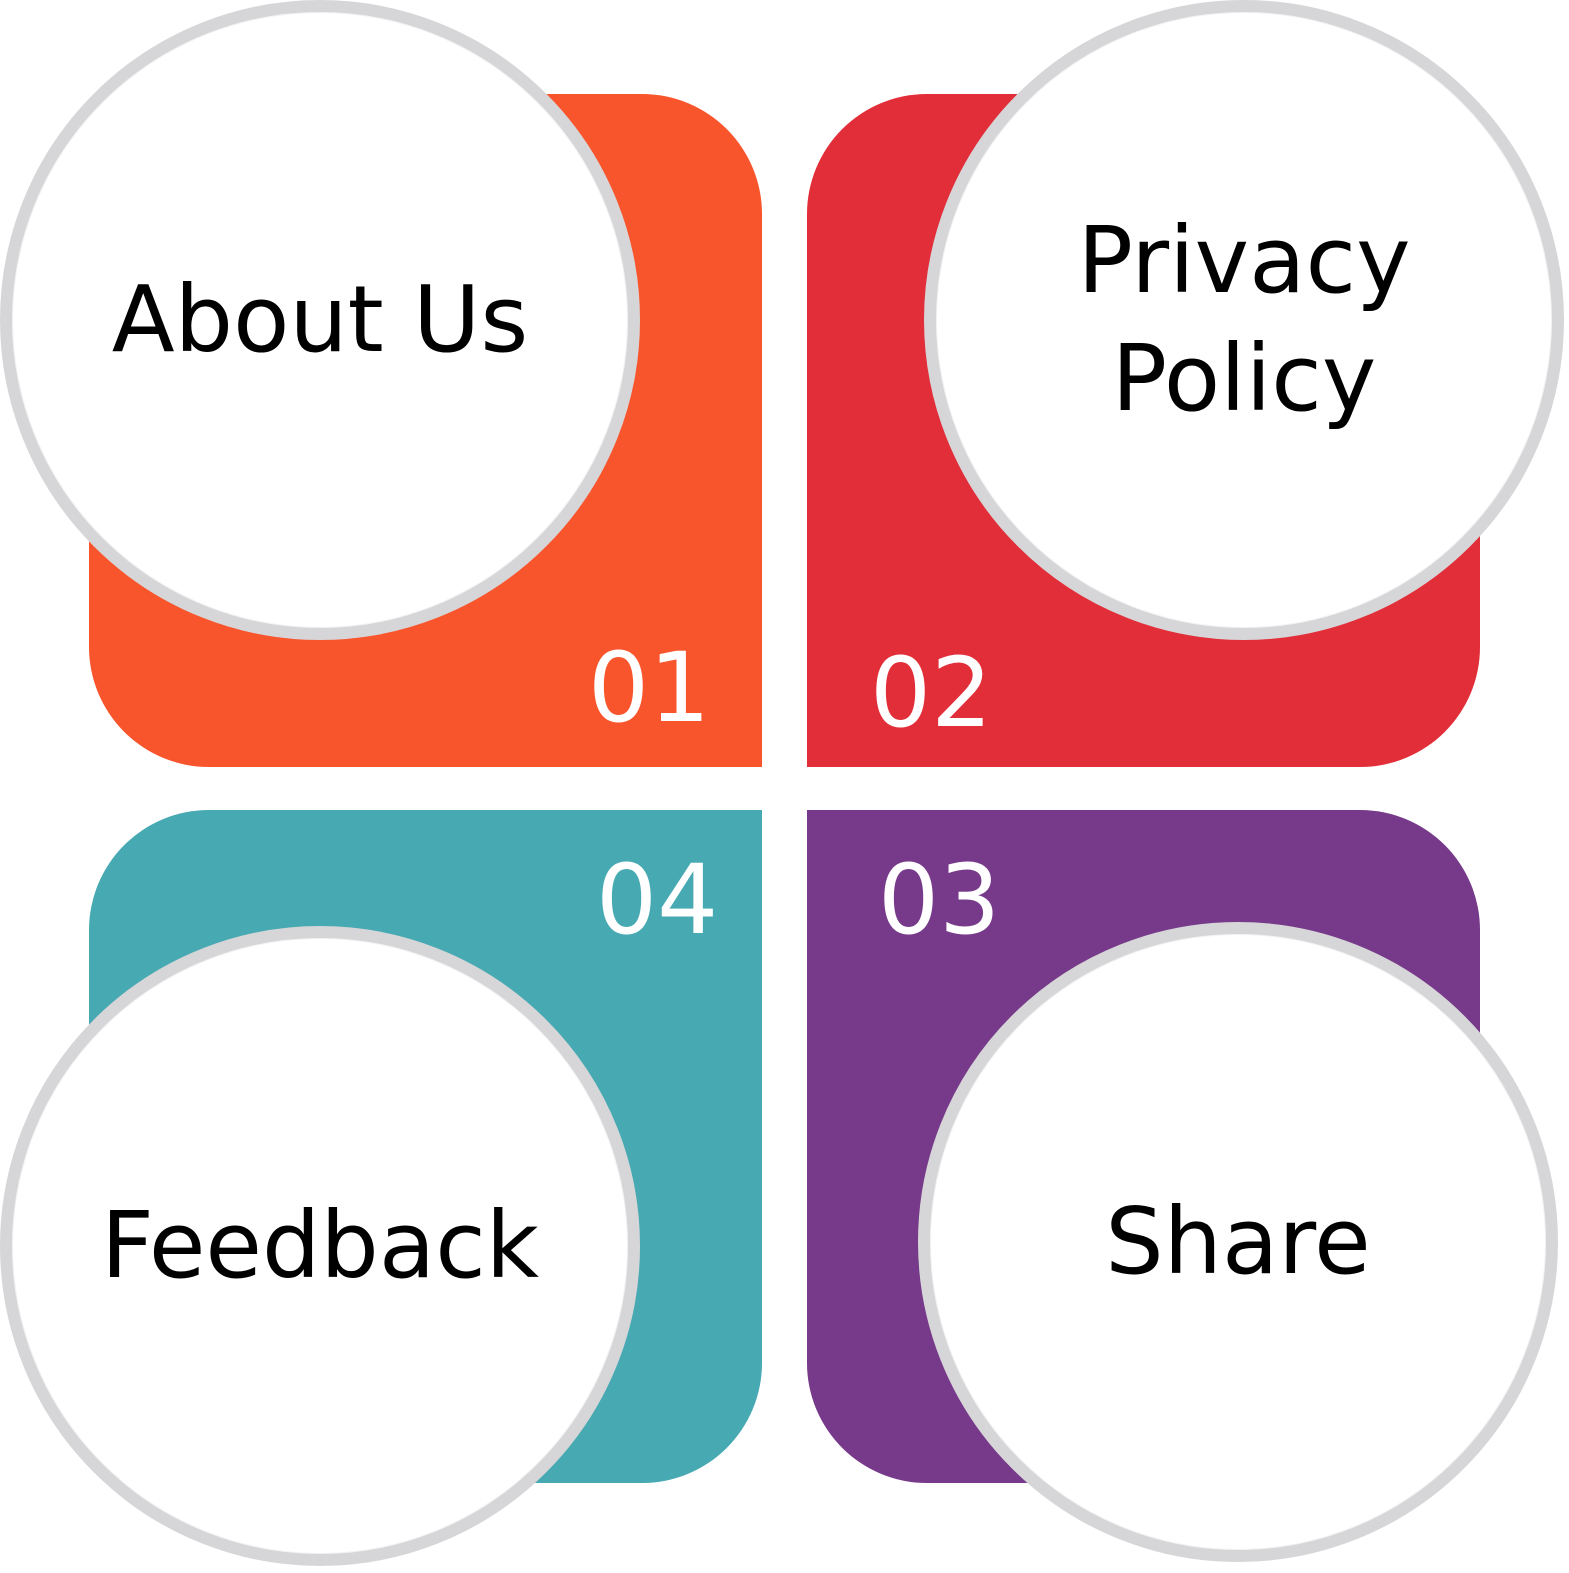 Image resolution: width=1569 pixels, height=1573 pixels. I want to click on label-privacy-policy: Privacy Policy, so click(1244, 319).